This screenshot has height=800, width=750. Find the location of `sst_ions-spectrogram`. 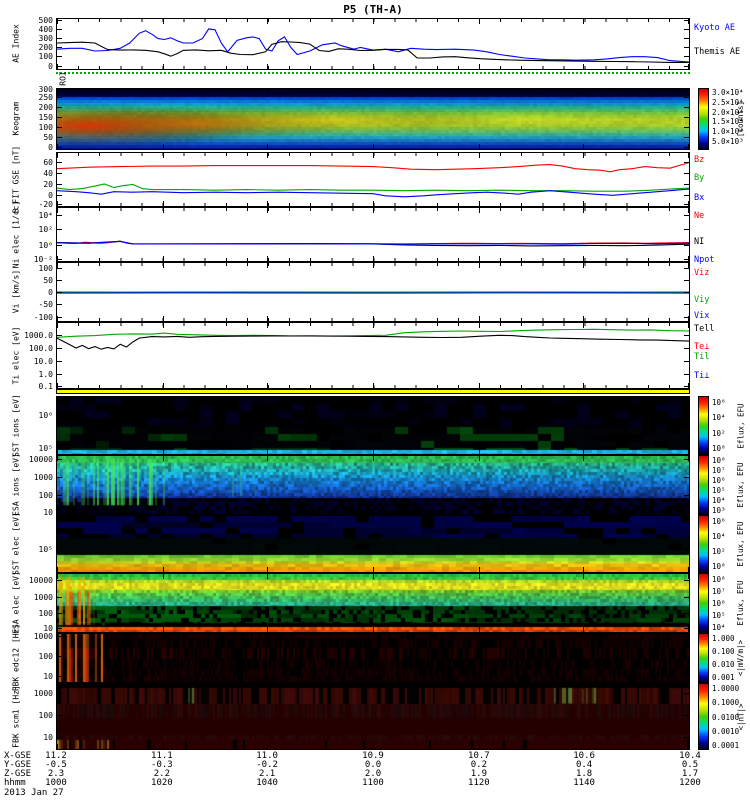

sst_ions-spectrogram is located at coordinates (373, 425).